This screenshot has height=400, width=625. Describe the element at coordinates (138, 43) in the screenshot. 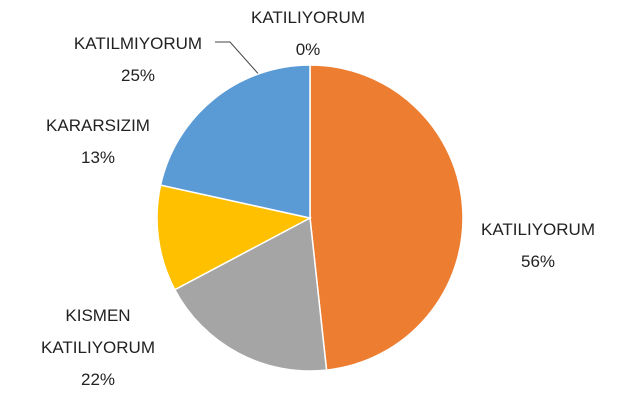

I see `label-category: KATILMIYORUM` at that location.